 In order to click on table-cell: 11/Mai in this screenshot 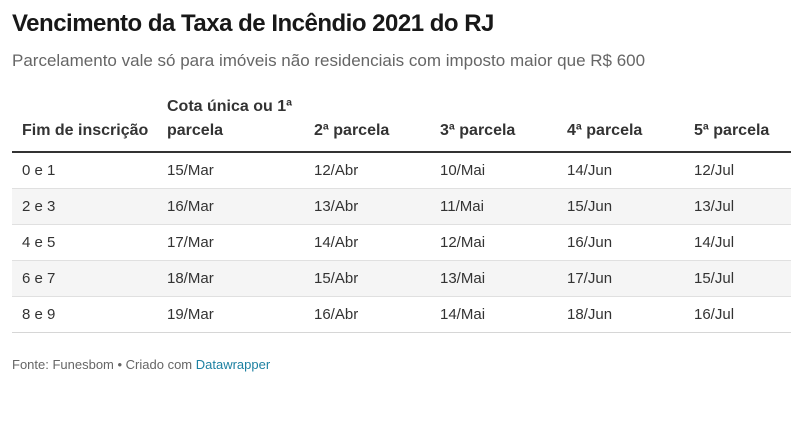, I will do `click(493, 206)`.